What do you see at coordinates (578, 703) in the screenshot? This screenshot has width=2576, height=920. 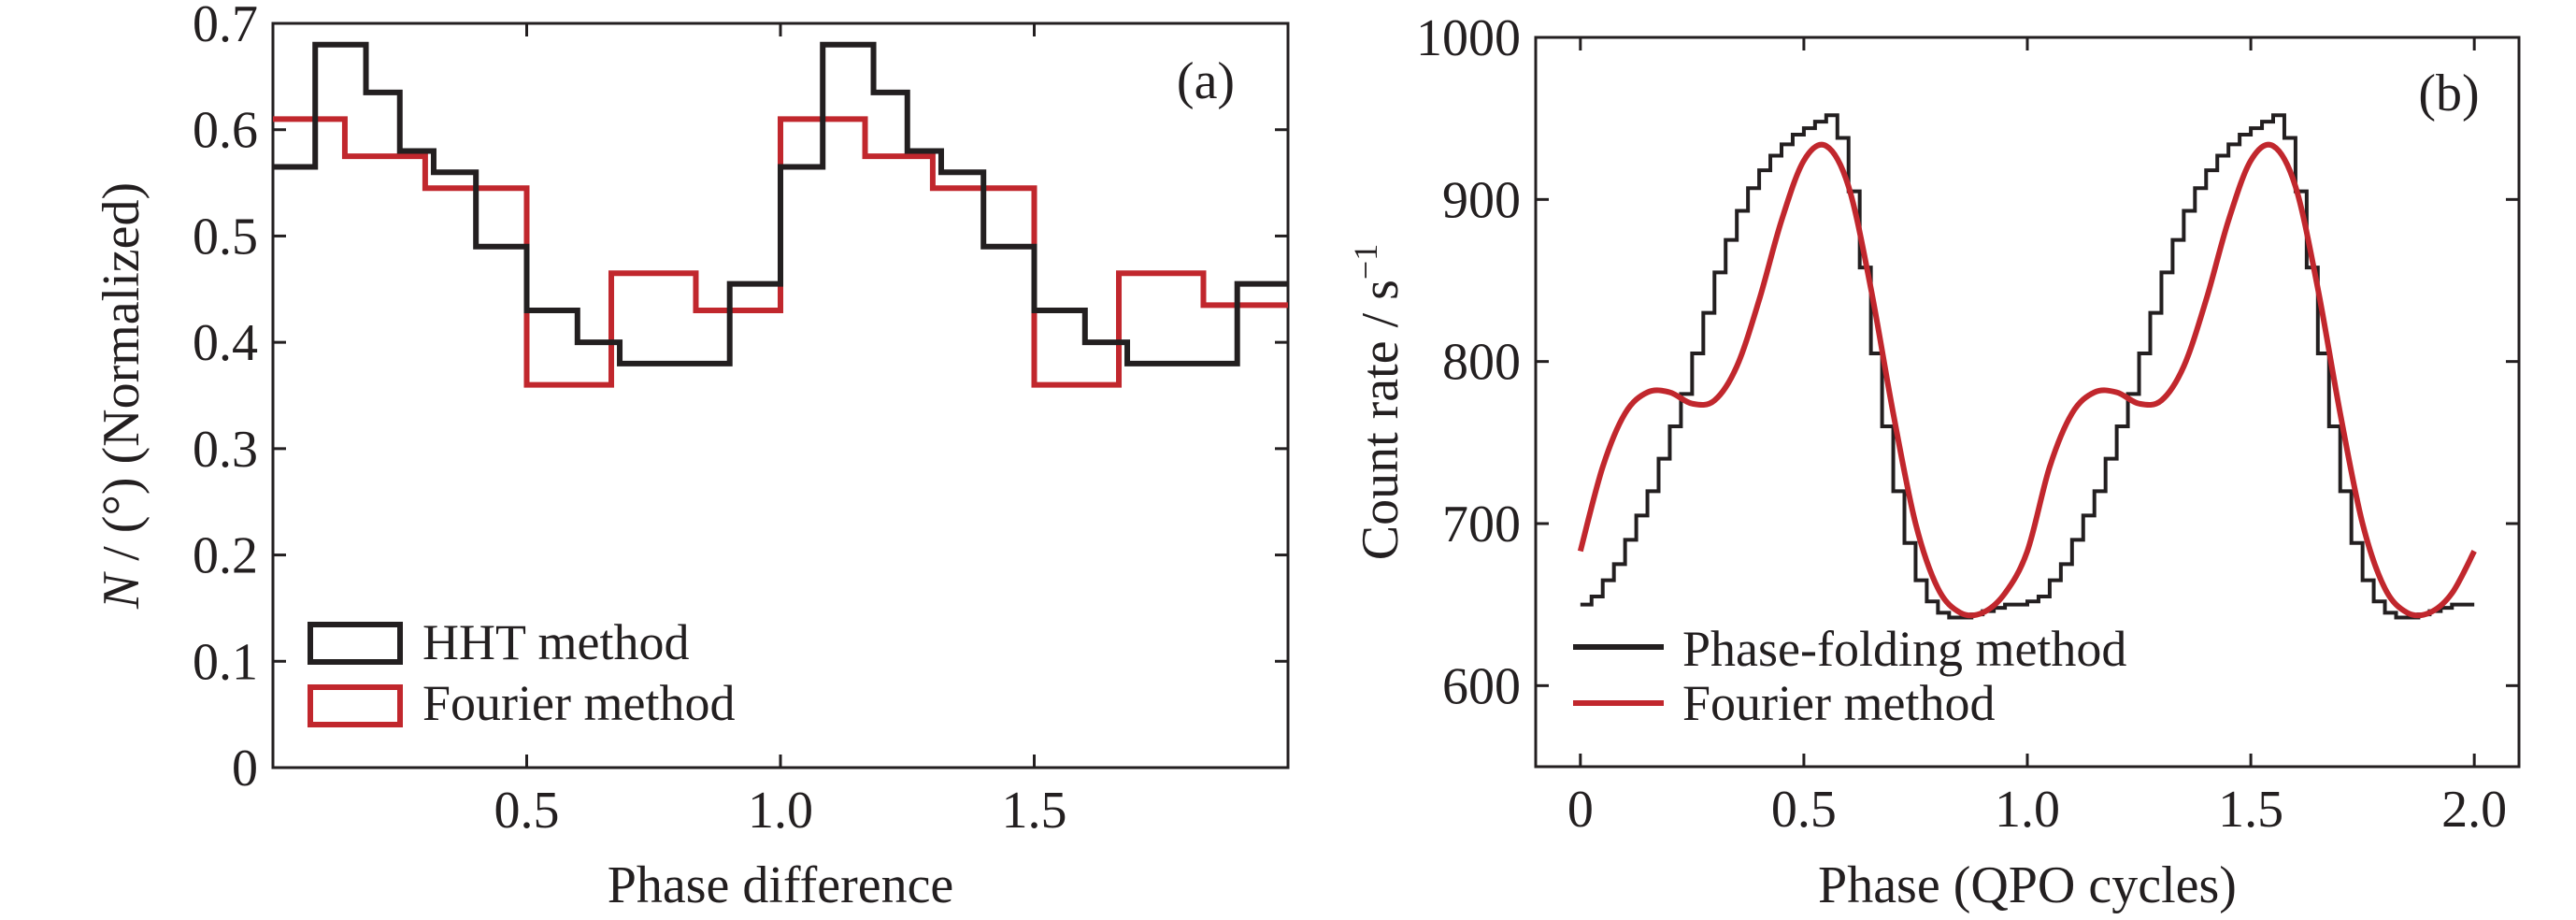 I see `legend-label-fourier-a: Fourier method` at bounding box center [578, 703].